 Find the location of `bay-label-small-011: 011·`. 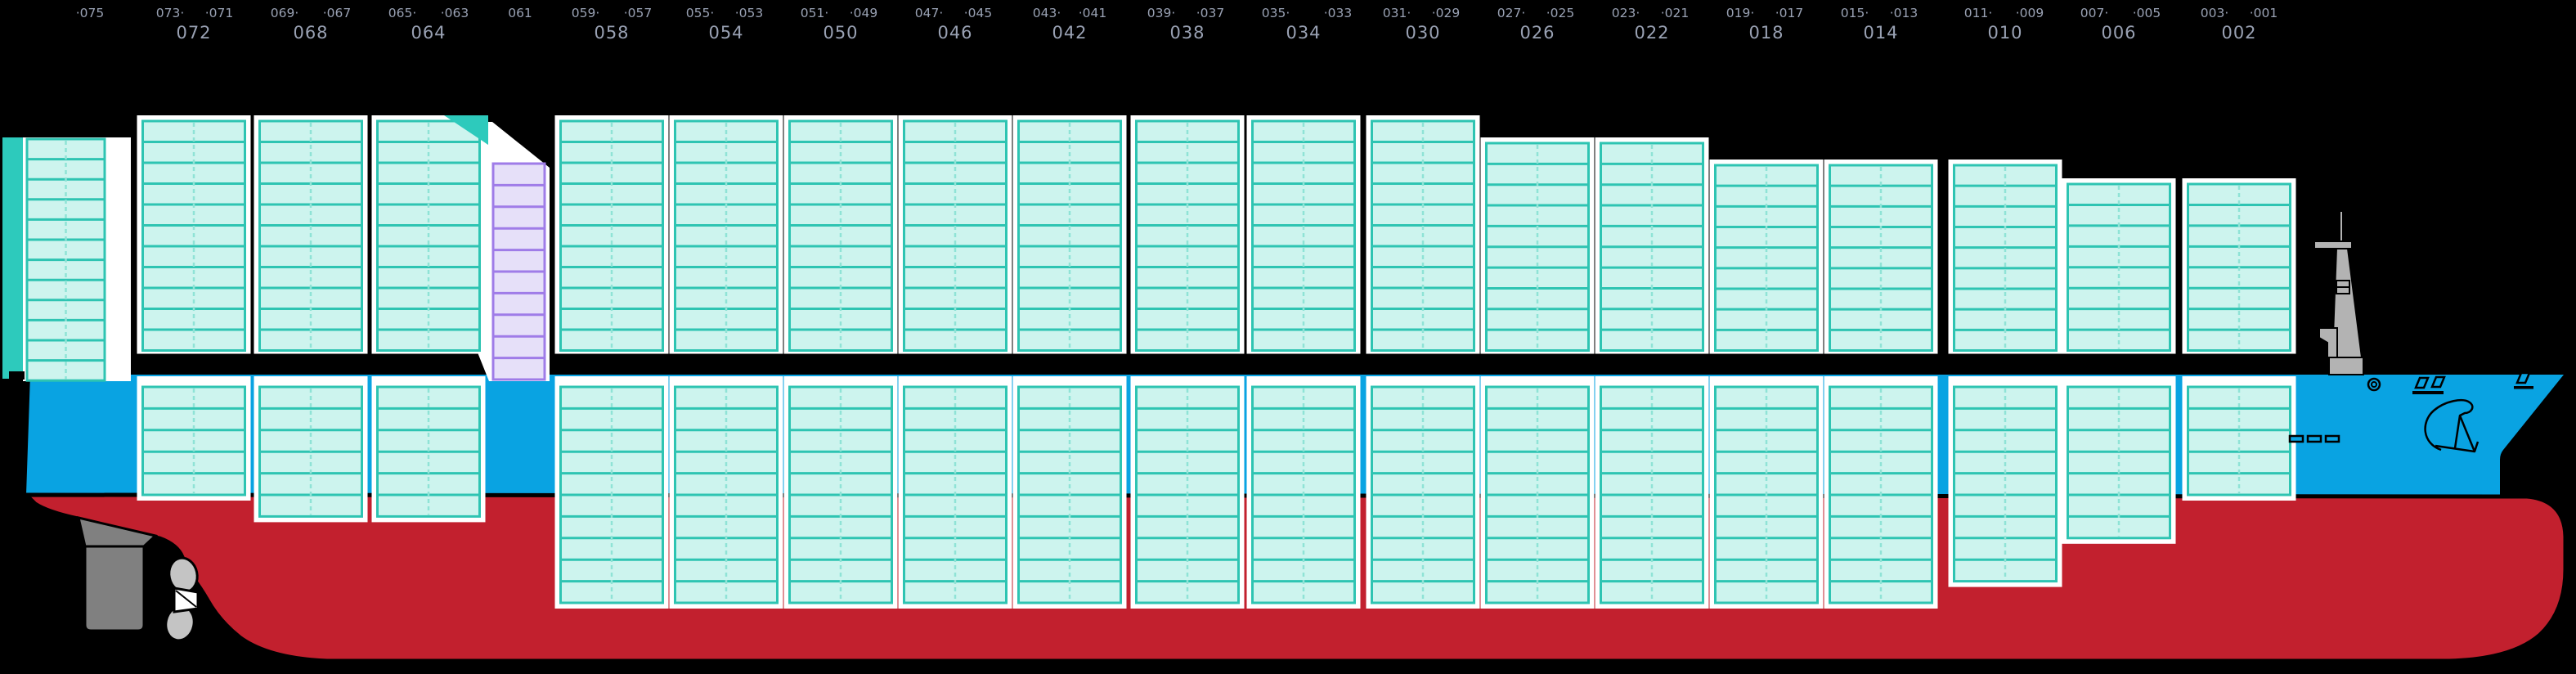

bay-label-small-011: 011· is located at coordinates (1978, 13).